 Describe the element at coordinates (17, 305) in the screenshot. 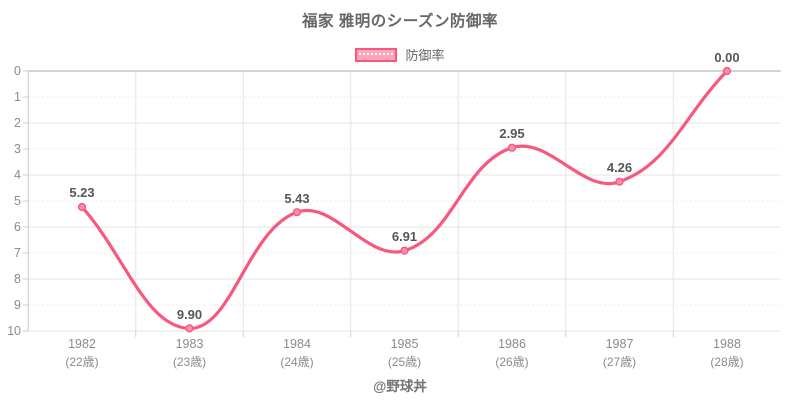

I see `y-tick-label-9: 9` at that location.